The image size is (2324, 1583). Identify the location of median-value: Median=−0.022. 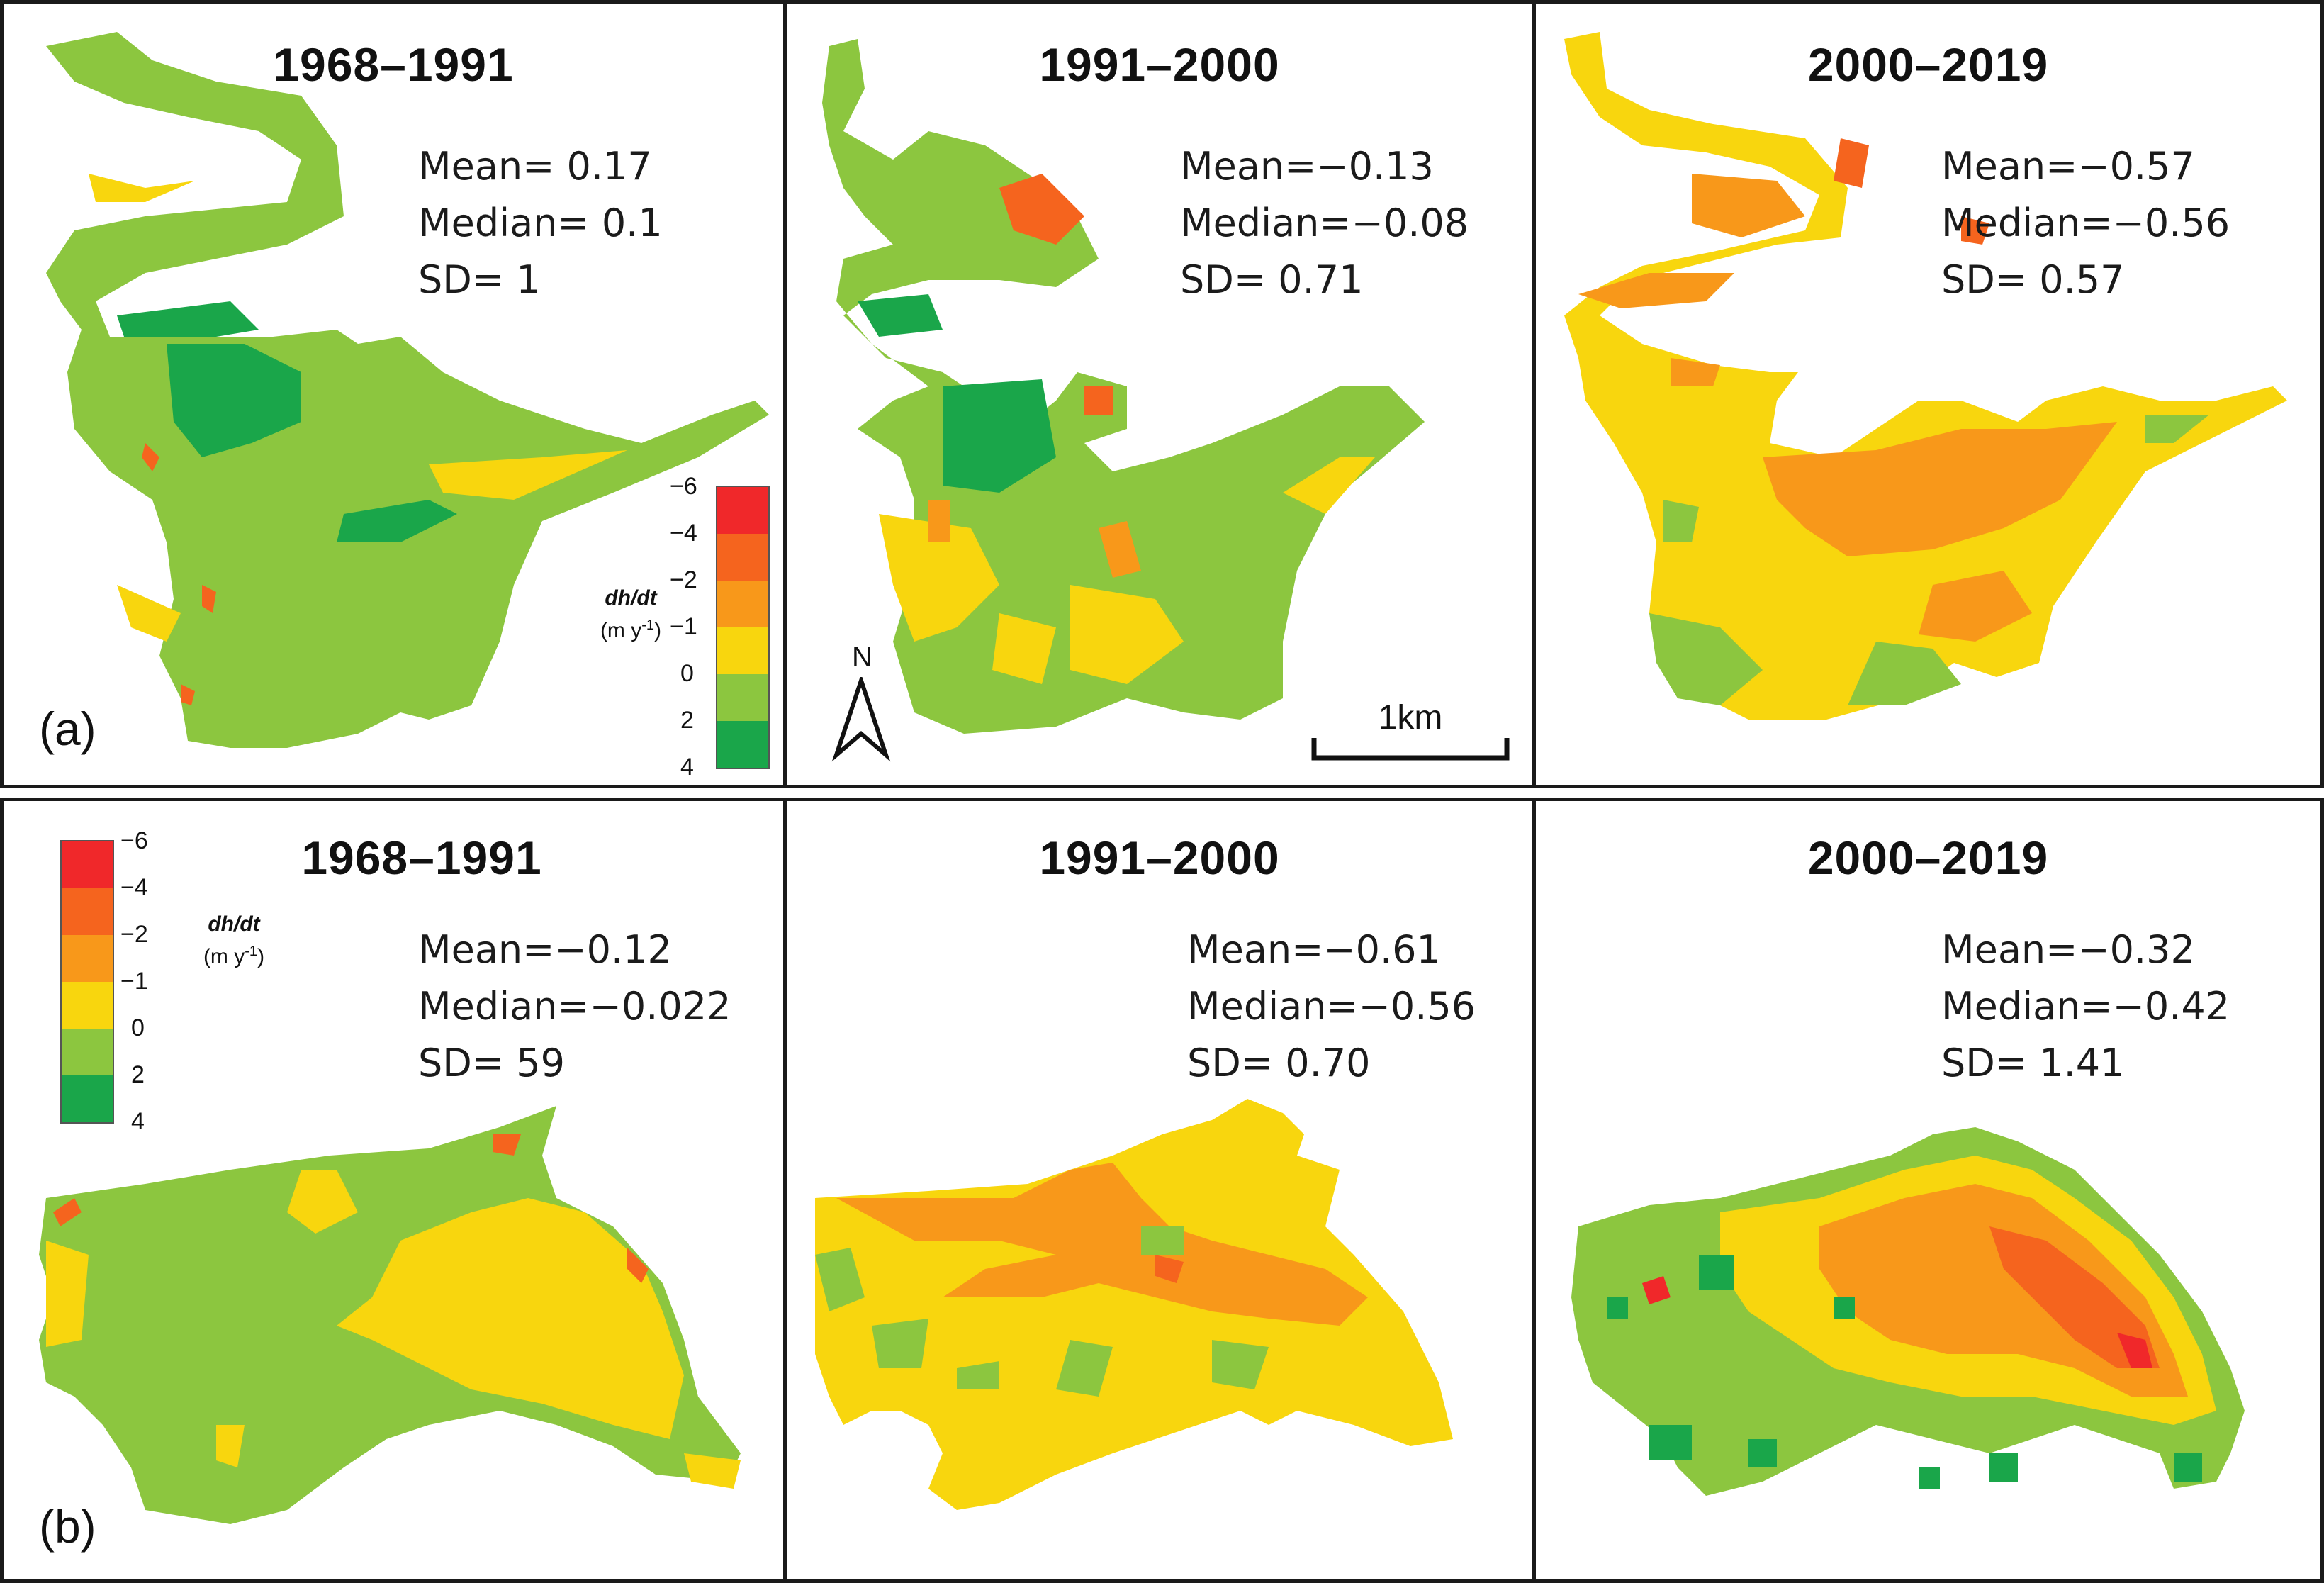
(574, 1006).